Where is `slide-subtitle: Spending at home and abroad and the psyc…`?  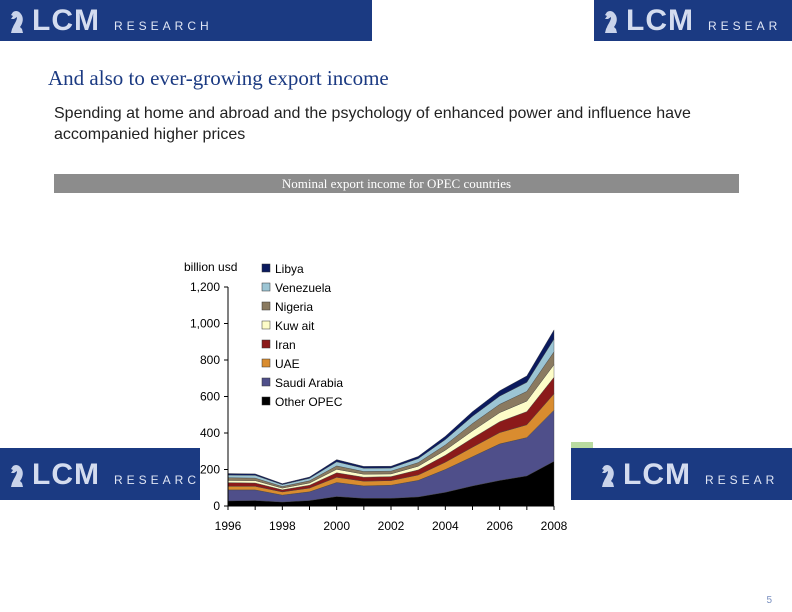 slide-subtitle: Spending at home and abroad and the psyc… is located at coordinates (372, 124).